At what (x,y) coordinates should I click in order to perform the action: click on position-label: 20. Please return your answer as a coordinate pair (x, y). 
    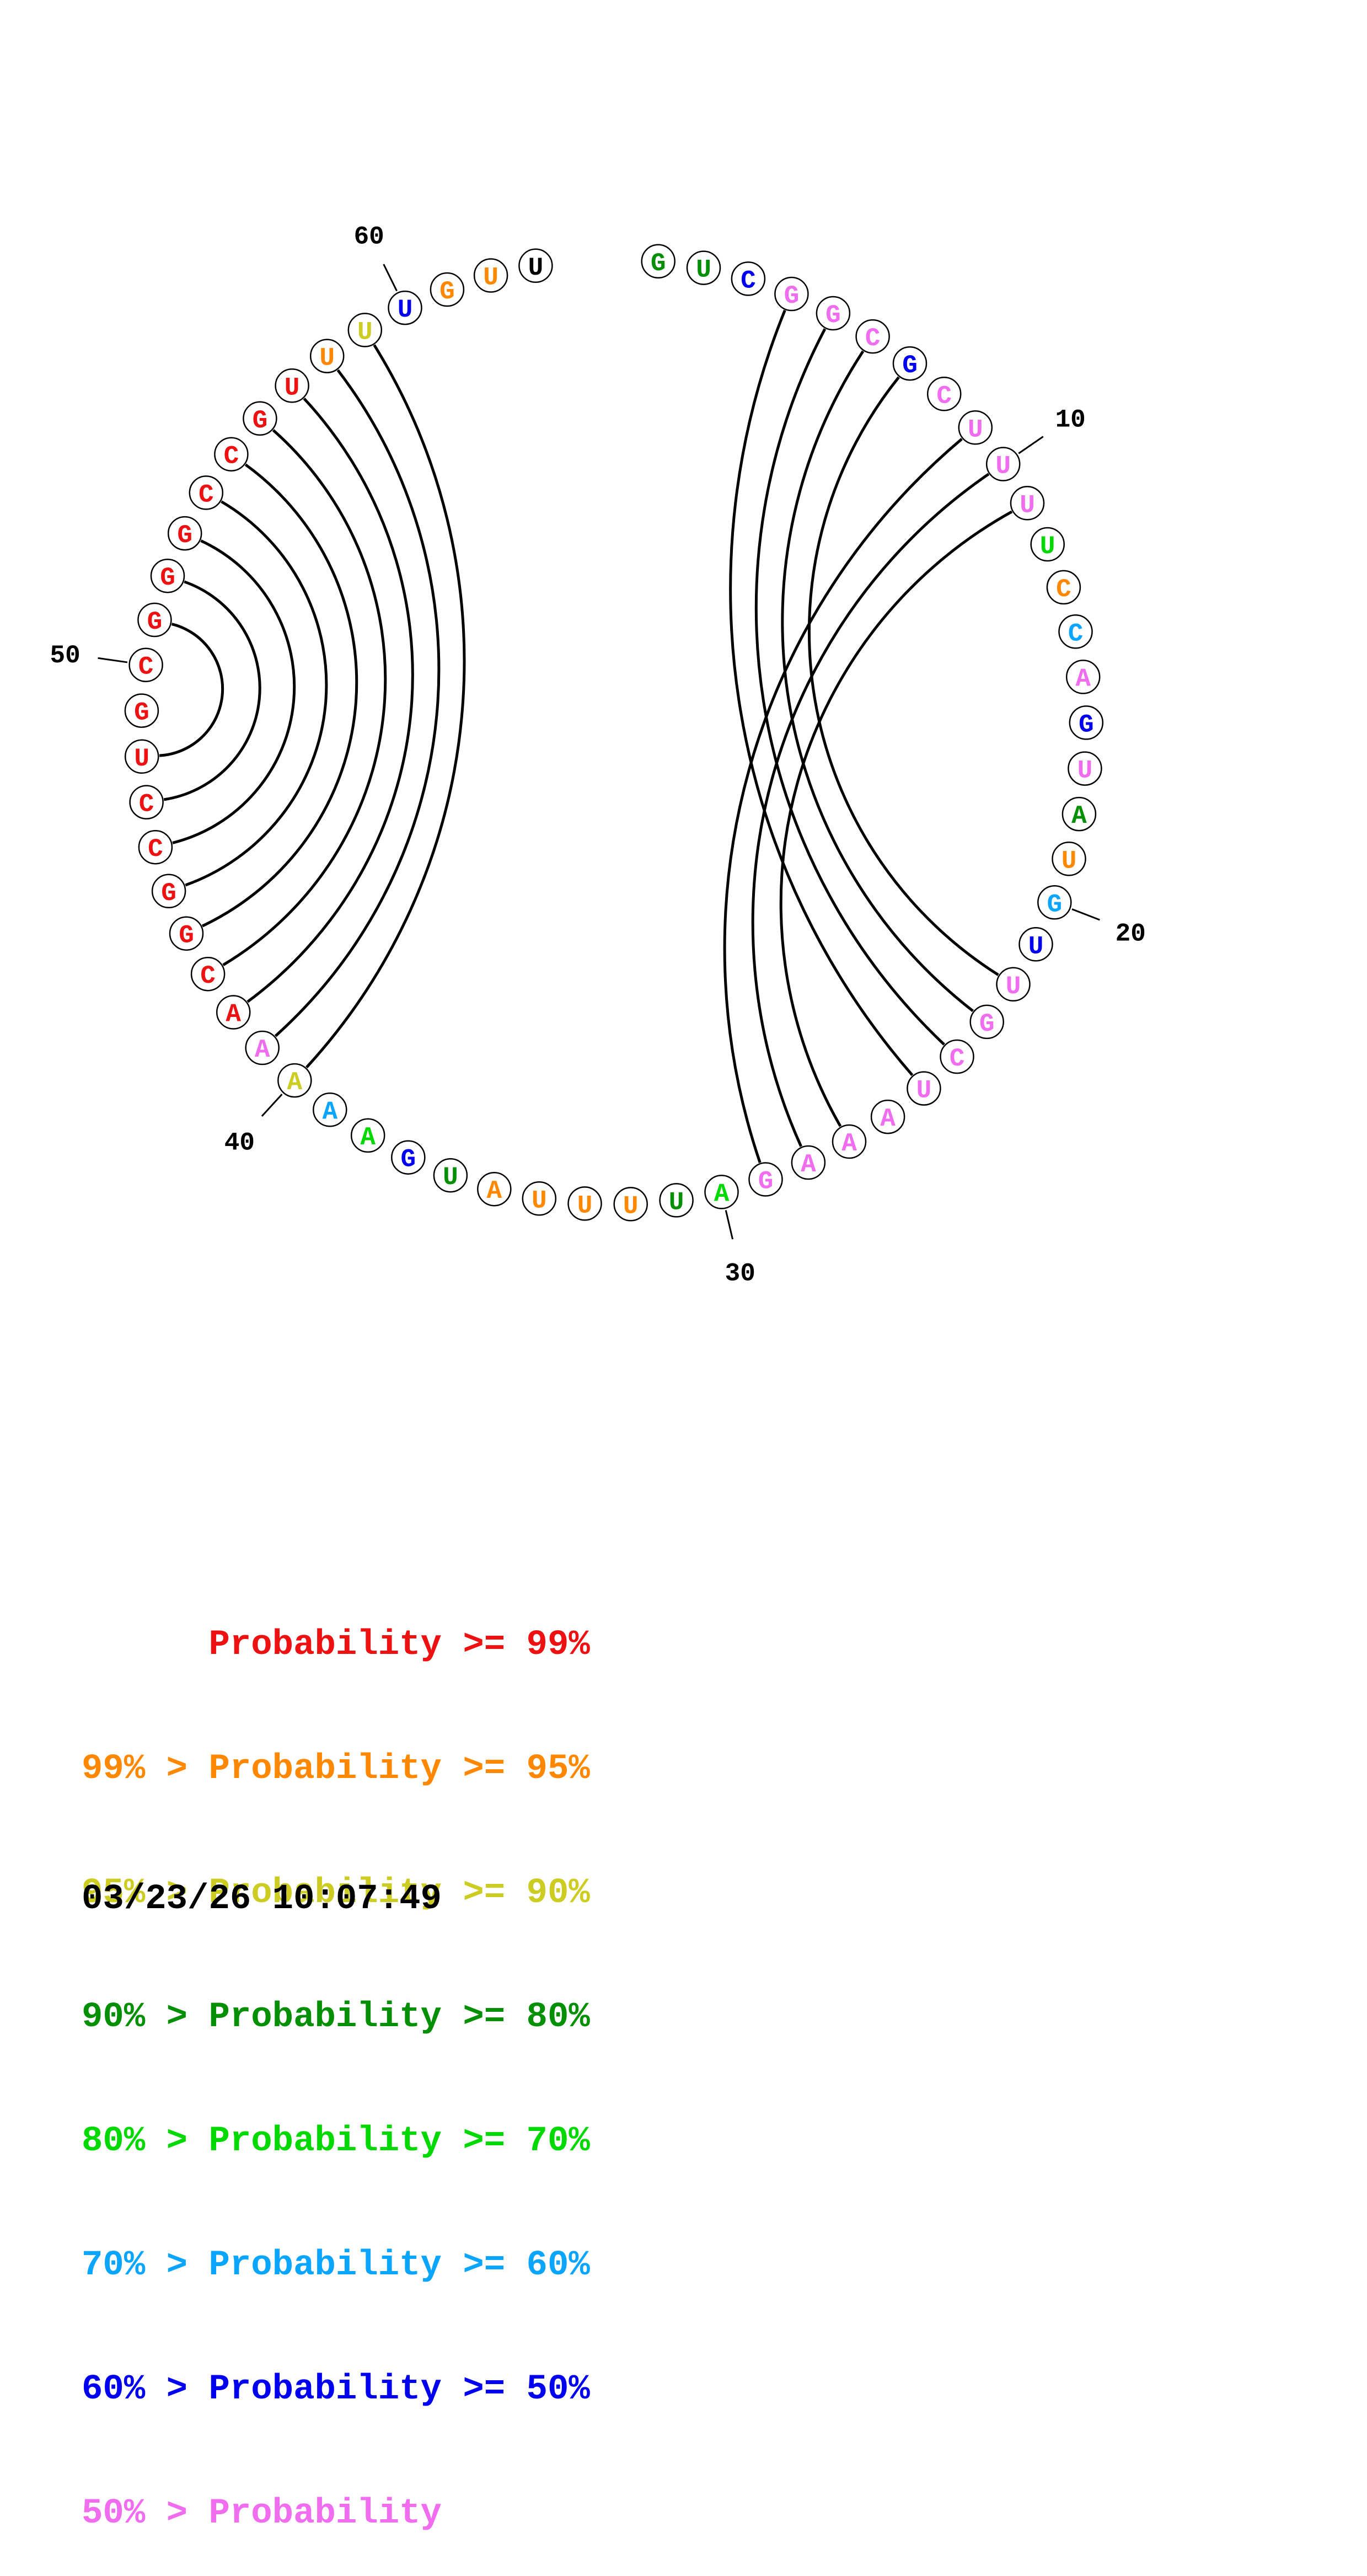
    Looking at the image, I should click on (1131, 934).